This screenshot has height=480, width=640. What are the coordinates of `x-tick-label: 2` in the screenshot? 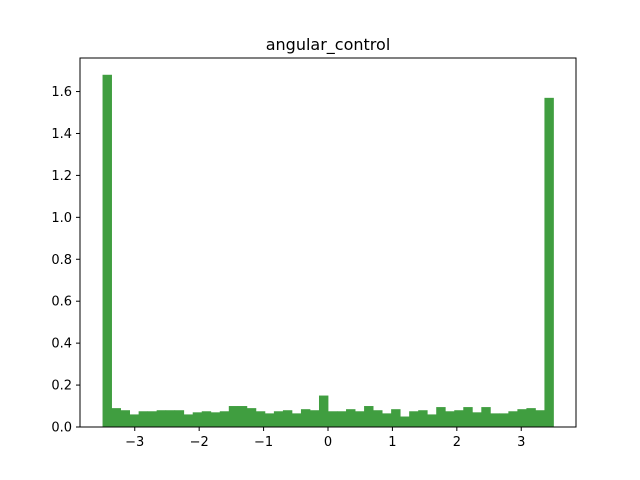 It's located at (457, 442).